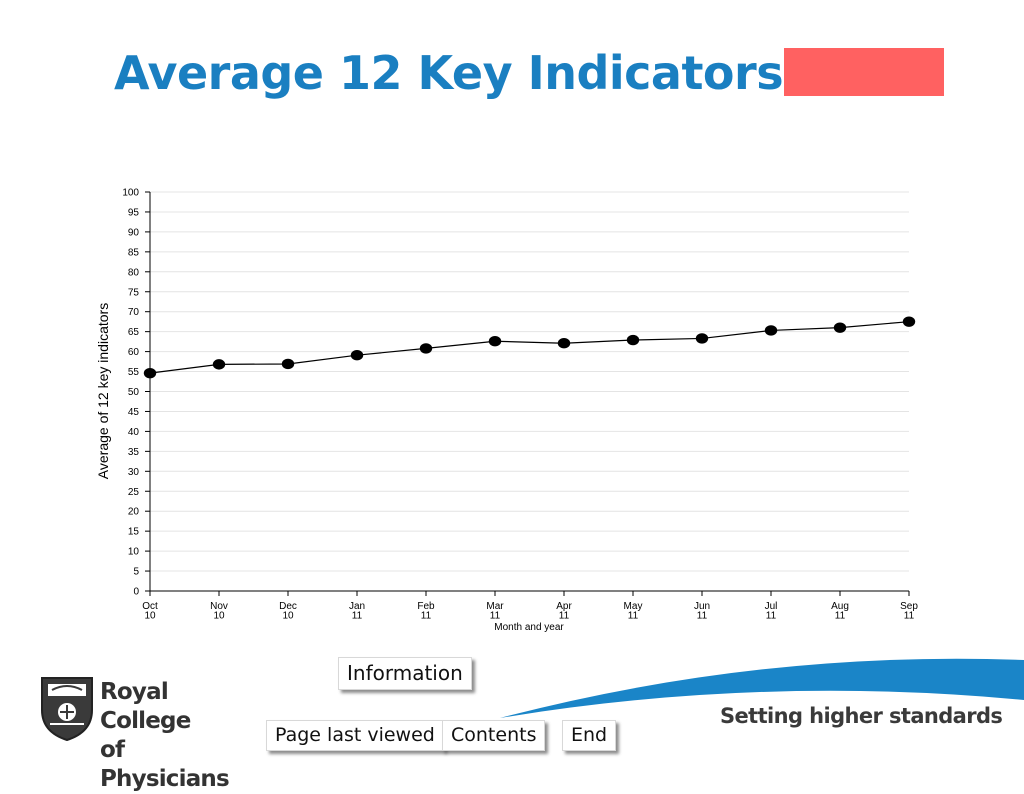 The width and height of the screenshot is (1024, 794). I want to click on y-tick-label: 40, so click(134, 432).